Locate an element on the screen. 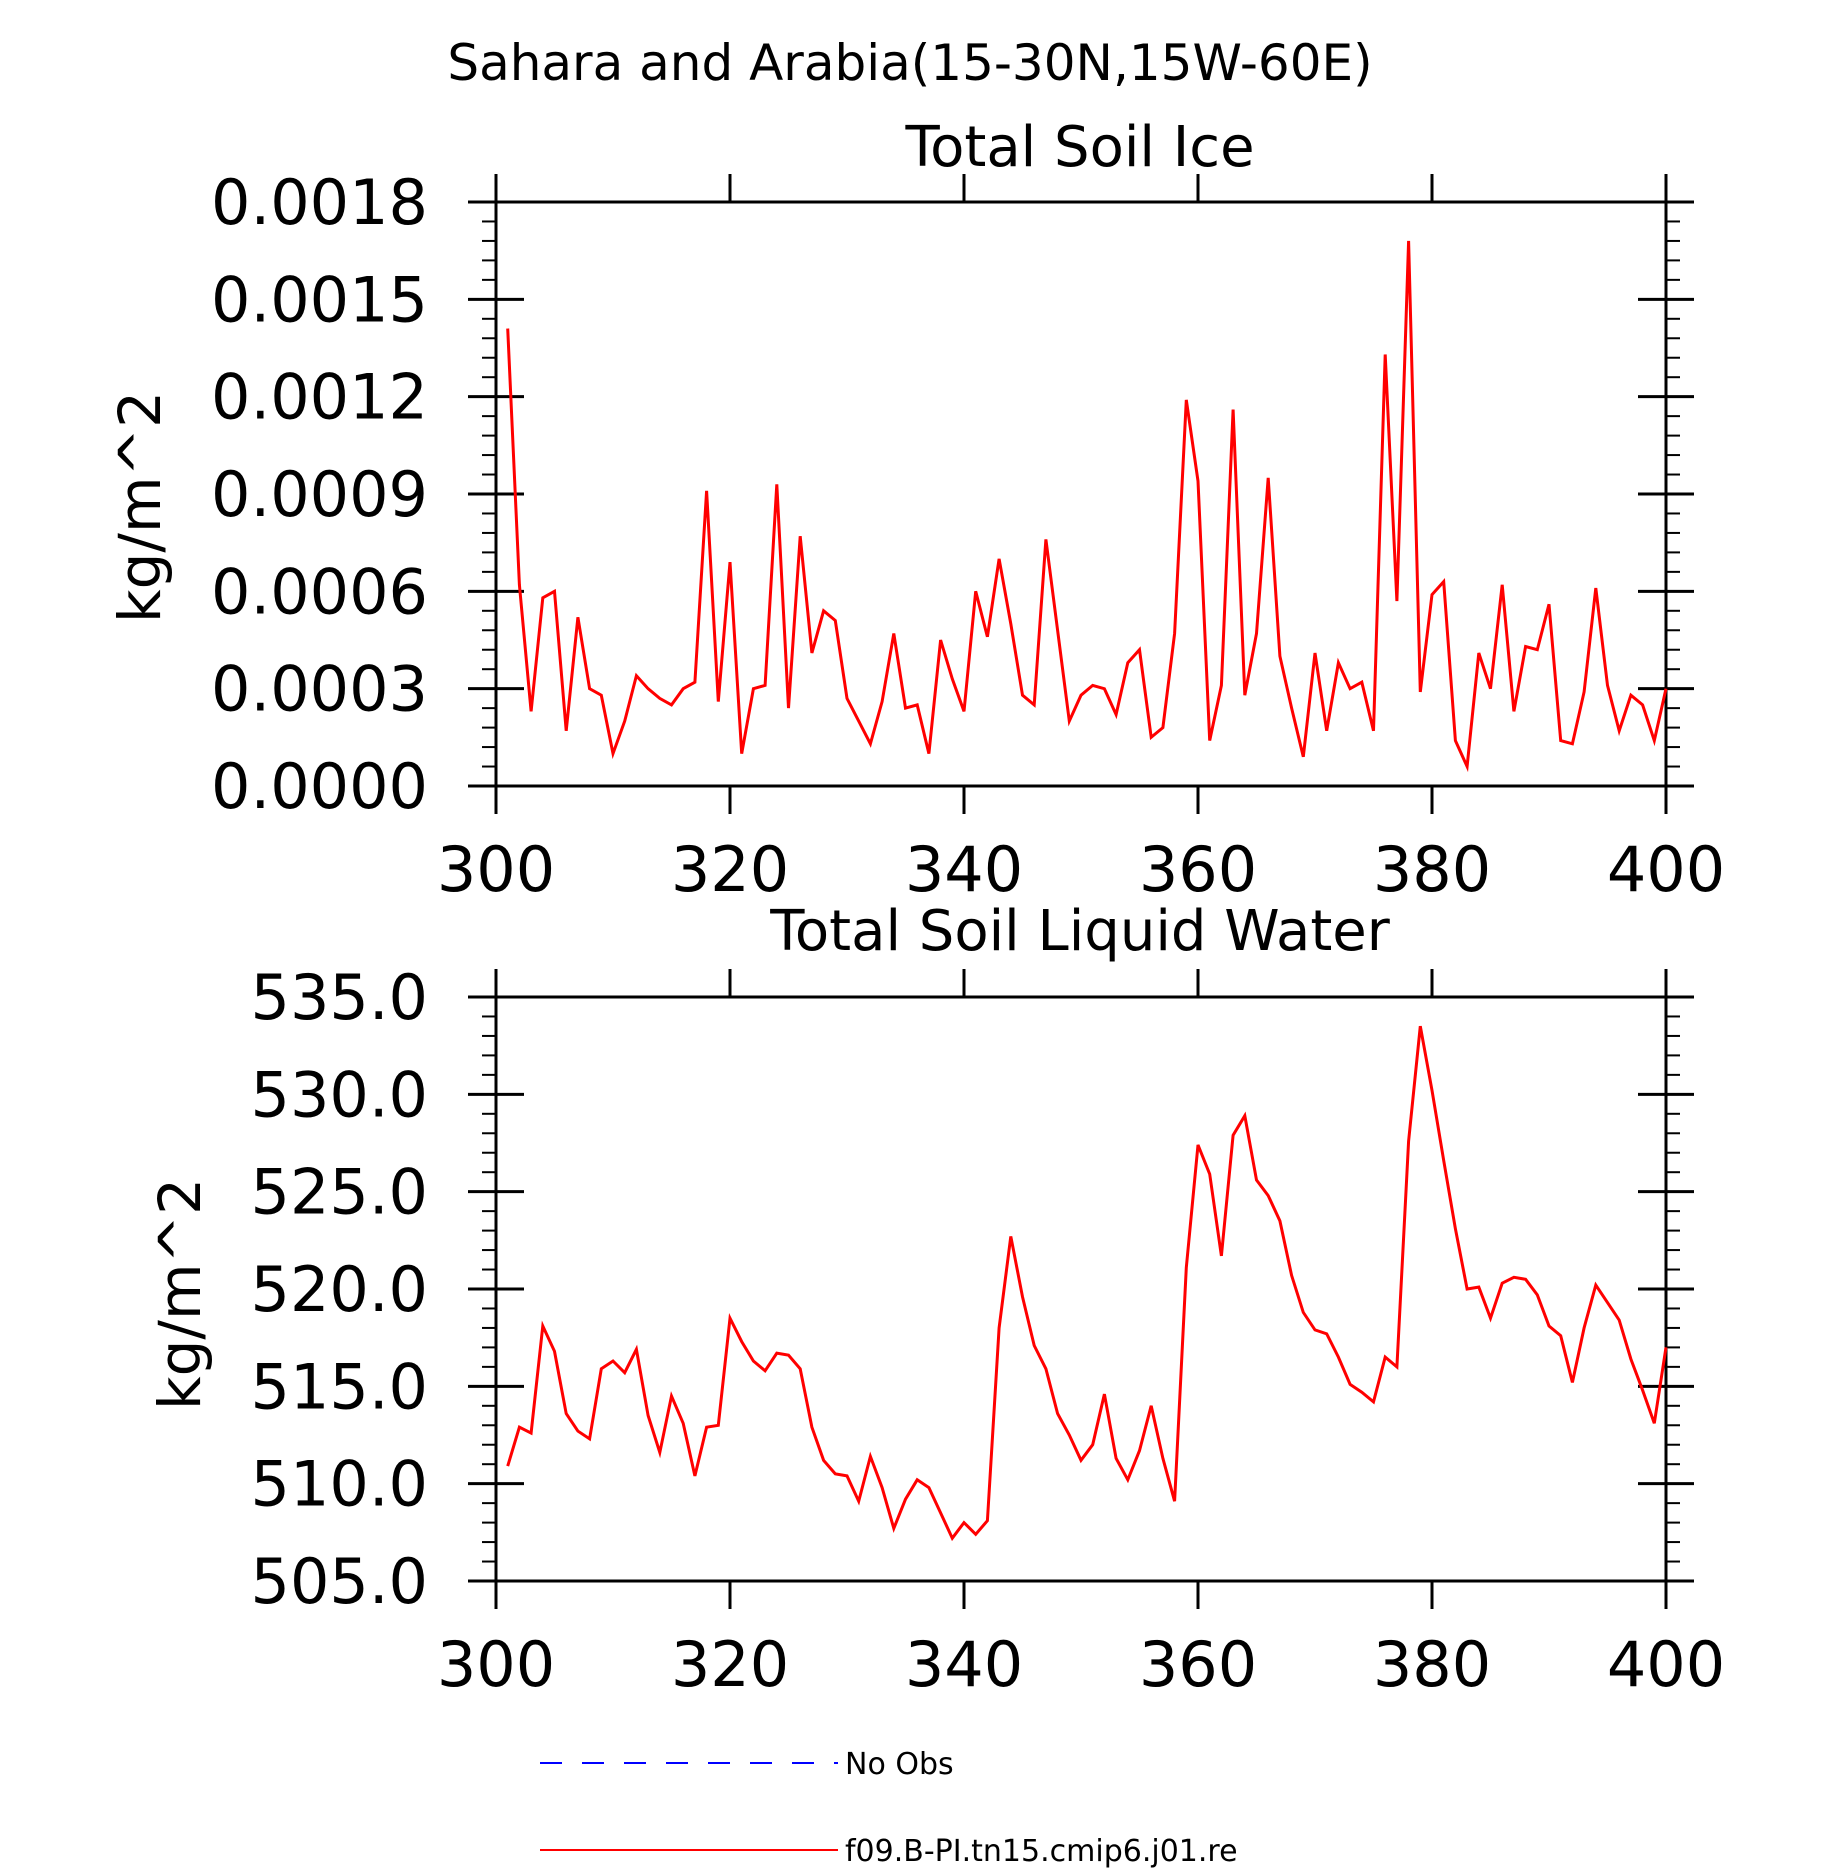  y-tick-label: 0.0000 is located at coordinates (319, 786).